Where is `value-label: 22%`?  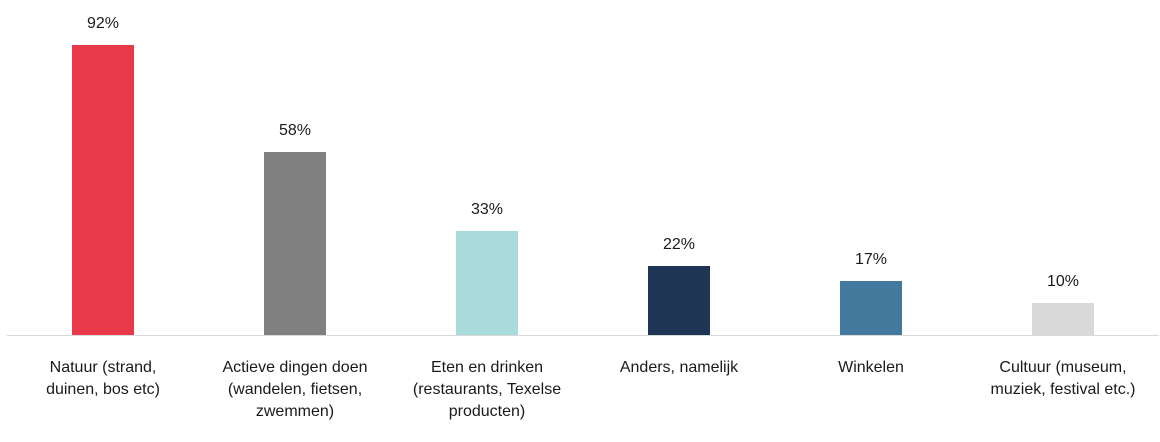
value-label: 22% is located at coordinates (679, 244).